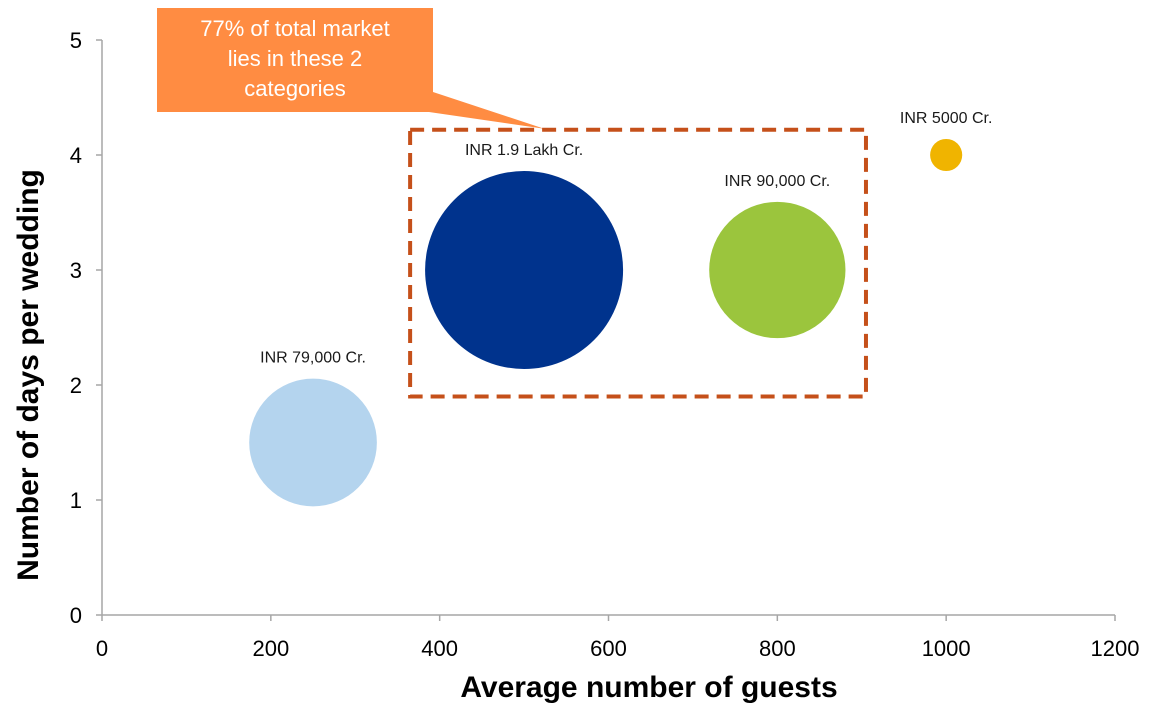  What do you see at coordinates (76, 270) in the screenshot?
I see `y-tick-label: 3` at bounding box center [76, 270].